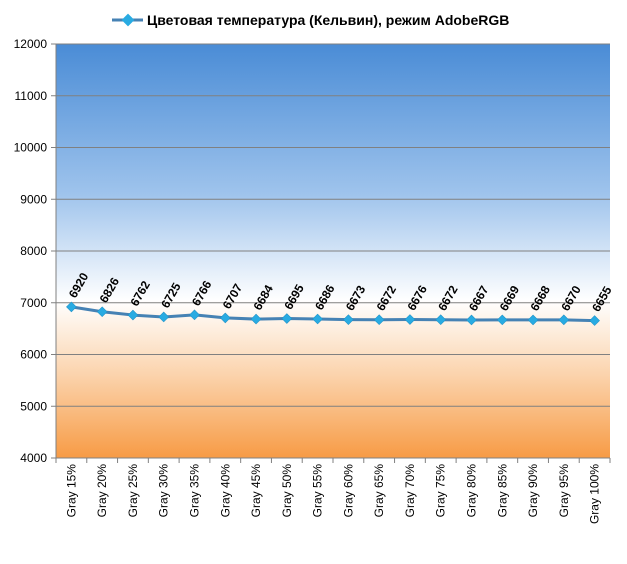 This screenshot has height=564, width=627. What do you see at coordinates (102, 491) in the screenshot?
I see `x-tick-label: Gray 20%` at bounding box center [102, 491].